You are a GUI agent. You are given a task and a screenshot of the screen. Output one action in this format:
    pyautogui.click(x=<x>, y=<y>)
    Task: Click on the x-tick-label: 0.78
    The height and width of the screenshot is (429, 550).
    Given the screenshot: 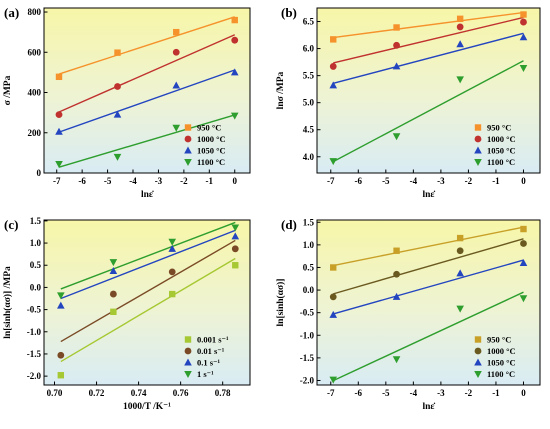 What is the action you would take?
    pyautogui.click(x=223, y=393)
    